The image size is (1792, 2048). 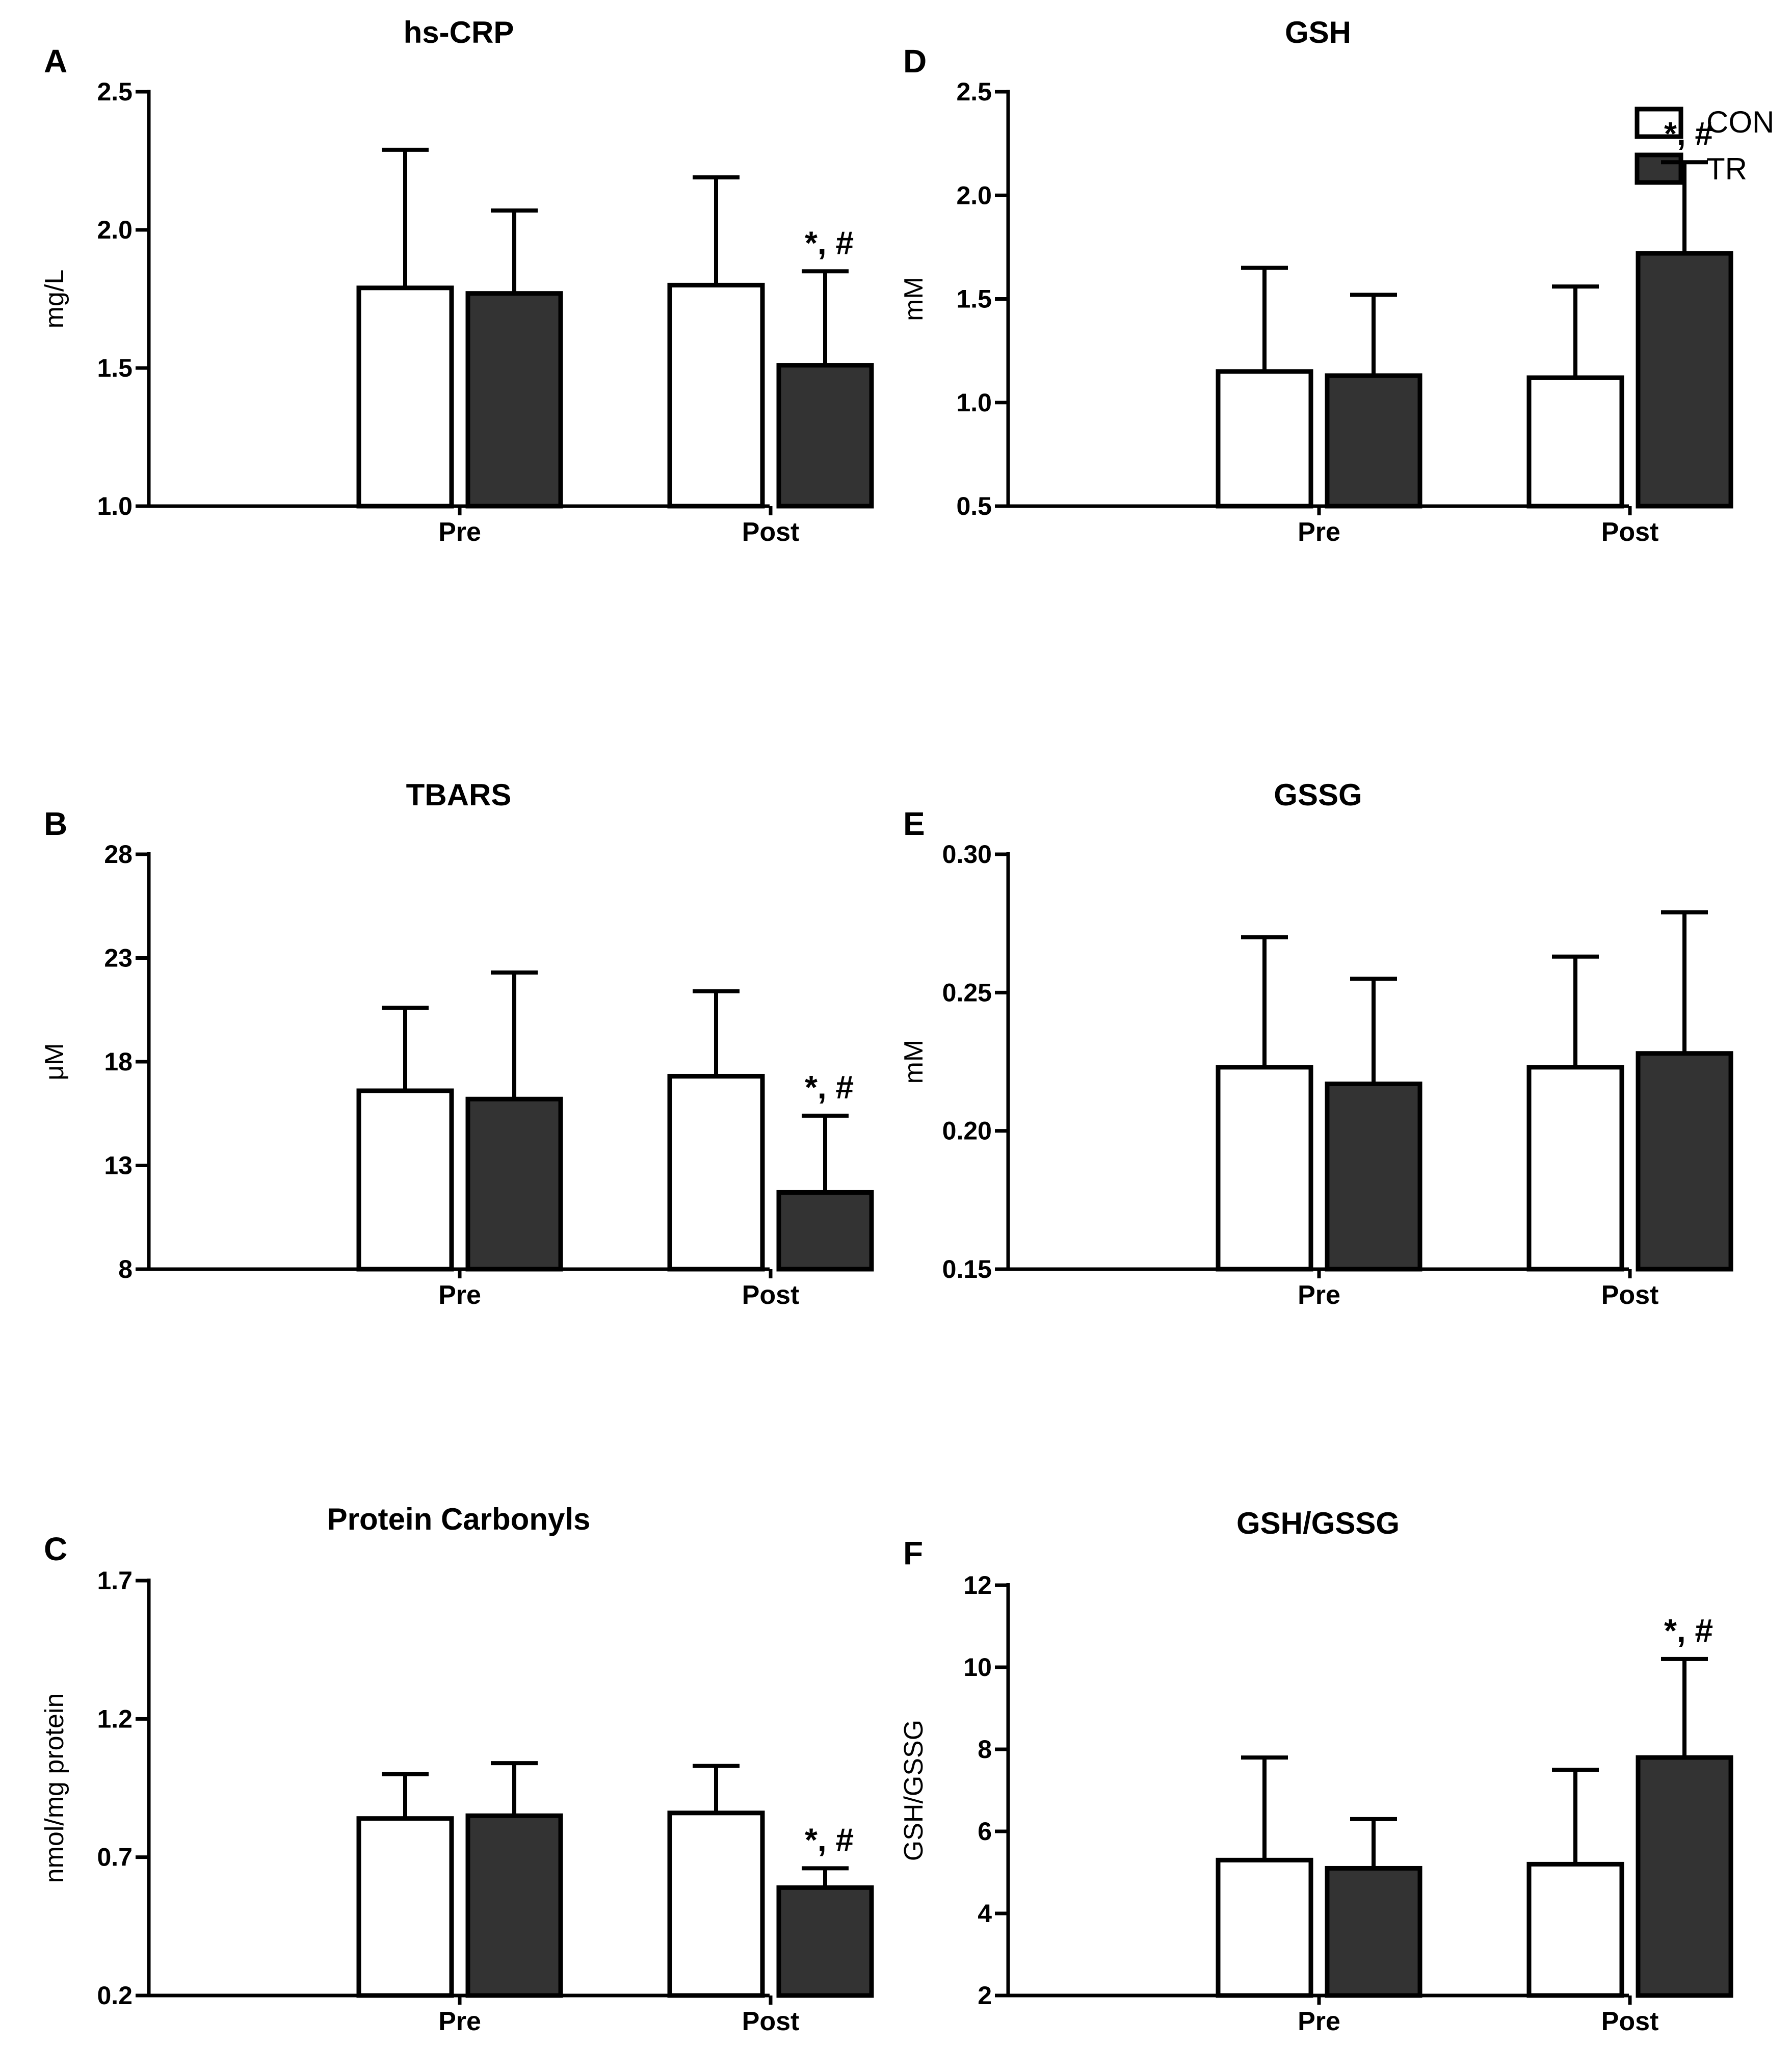 I want to click on y-tick-label-e: 0.15, so click(x=967, y=1269).